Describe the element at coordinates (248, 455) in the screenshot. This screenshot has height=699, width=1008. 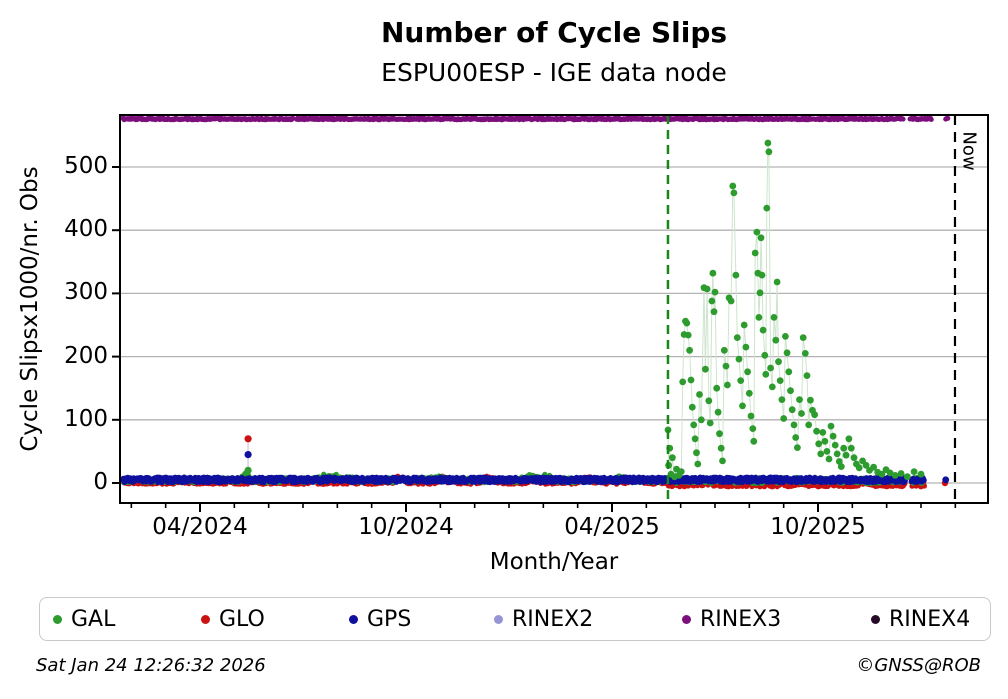
I see `spike-gps` at that location.